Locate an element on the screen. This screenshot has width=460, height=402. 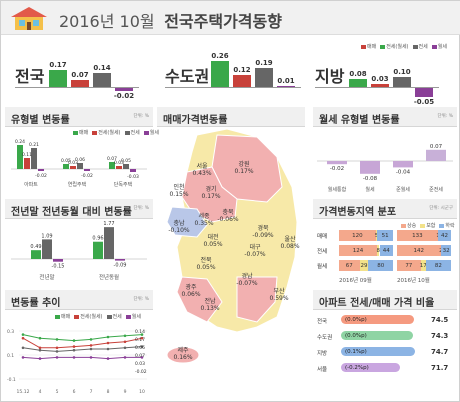
type-value: -0.03 is located at coordinates (133, 177).